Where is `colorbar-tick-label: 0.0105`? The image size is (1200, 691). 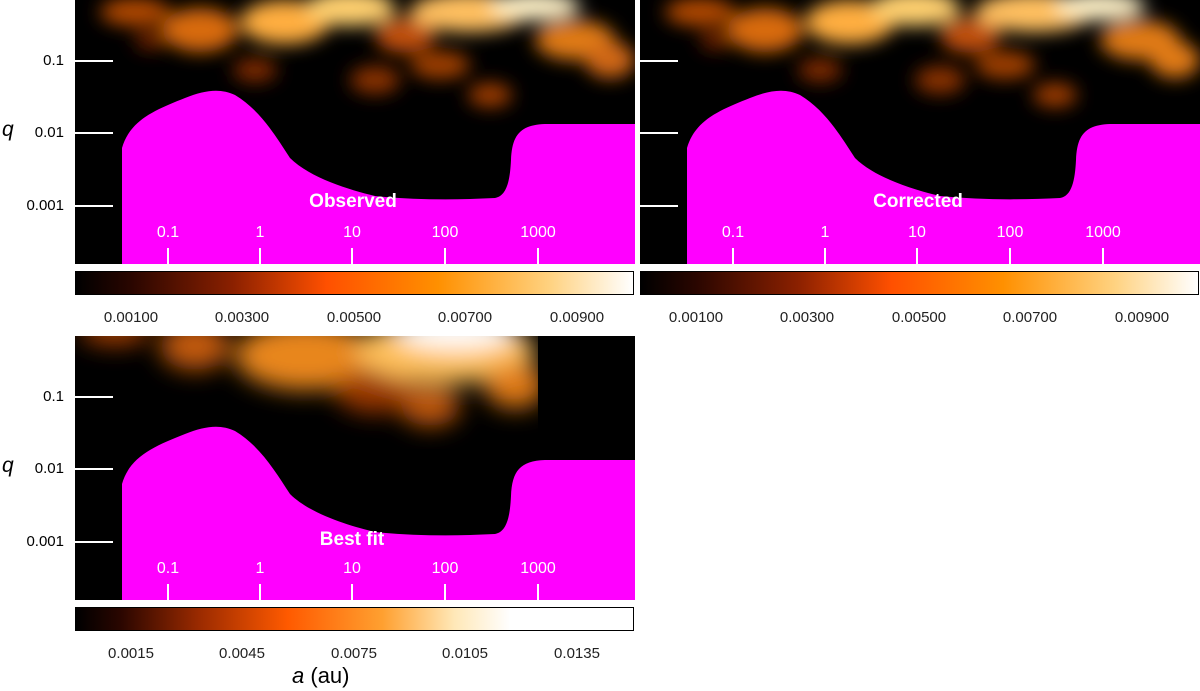
colorbar-tick-label: 0.0105 is located at coordinates (465, 653).